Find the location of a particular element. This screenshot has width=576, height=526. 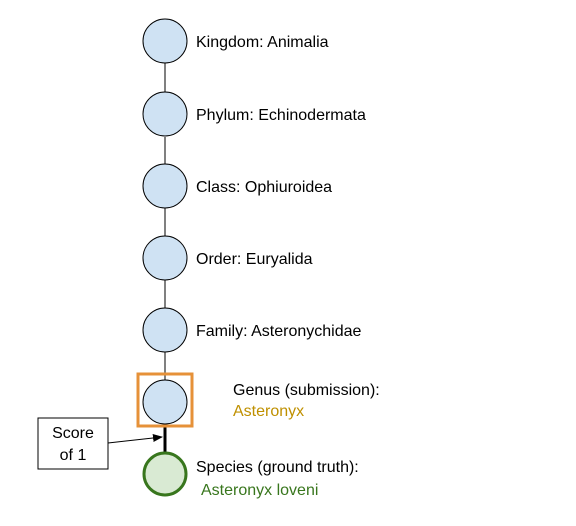

species-label: Species (ground truth): is located at coordinates (277, 467).